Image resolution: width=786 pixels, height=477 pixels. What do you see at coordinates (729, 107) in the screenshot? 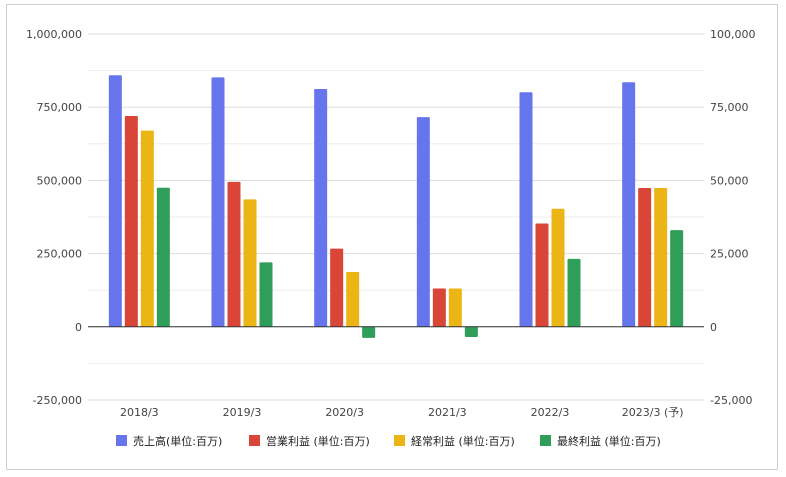
I see `right-axis-tick-label: 75,000` at bounding box center [729, 107].